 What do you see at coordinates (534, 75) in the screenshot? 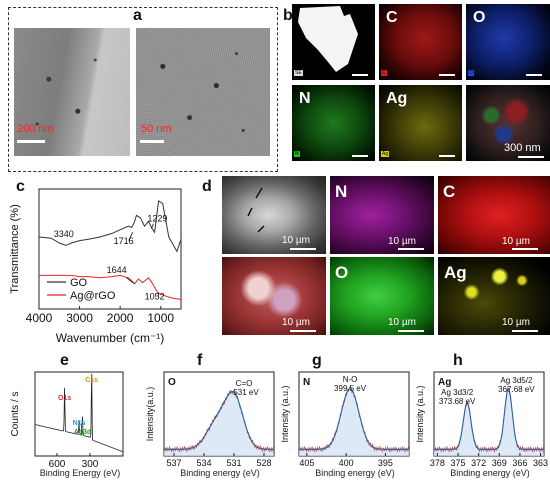
I see `scale-bar-o` at bounding box center [534, 75].